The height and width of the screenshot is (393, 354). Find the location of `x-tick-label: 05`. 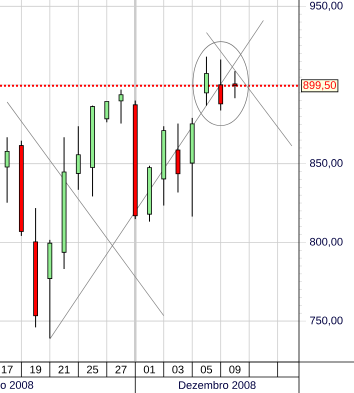

x-tick-label: 05 is located at coordinates (206, 370).